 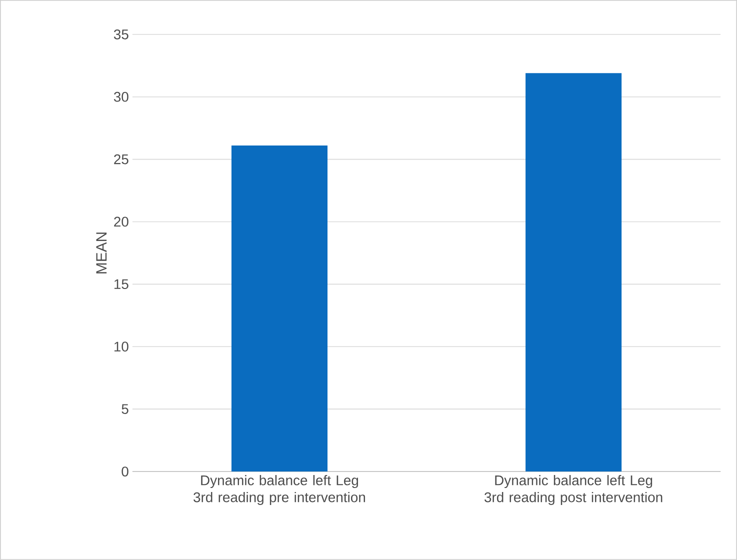 I want to click on x-tick-label: Dynamic balance left Leg 3rd reading post intervention, so click(x=573, y=490).